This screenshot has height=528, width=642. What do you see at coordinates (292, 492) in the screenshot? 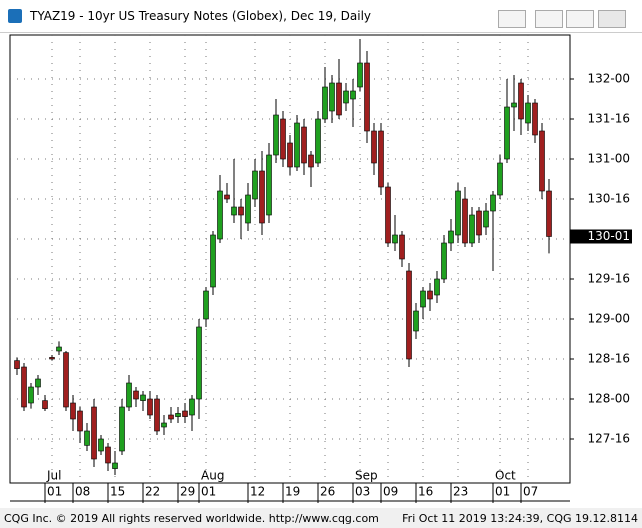
I see `x-tick-label: 19` at bounding box center [292, 492].